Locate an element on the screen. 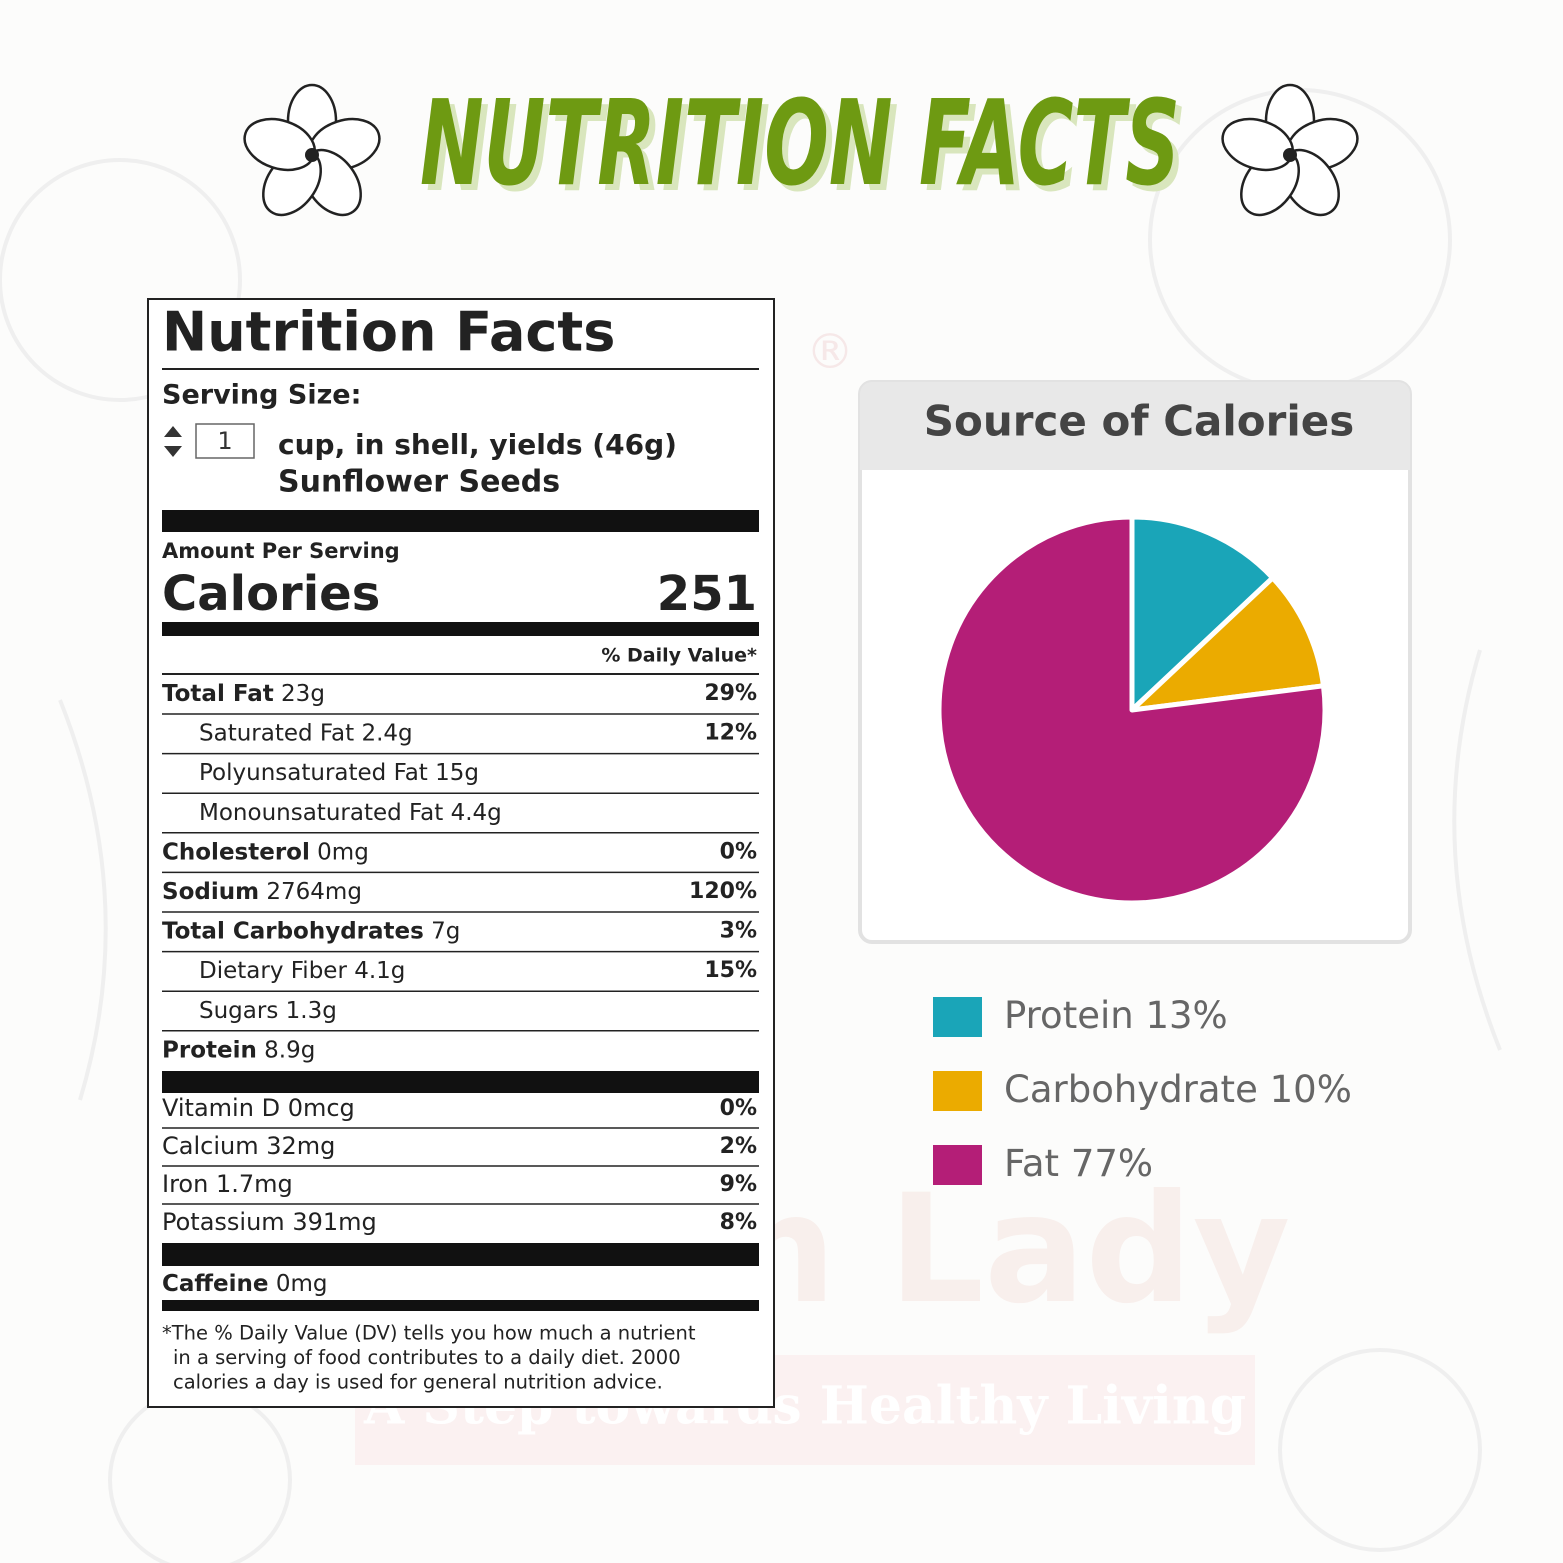 Image resolution: width=1563 pixels, height=1563 pixels. nutrient-name: Cholesterol is located at coordinates (236, 852).